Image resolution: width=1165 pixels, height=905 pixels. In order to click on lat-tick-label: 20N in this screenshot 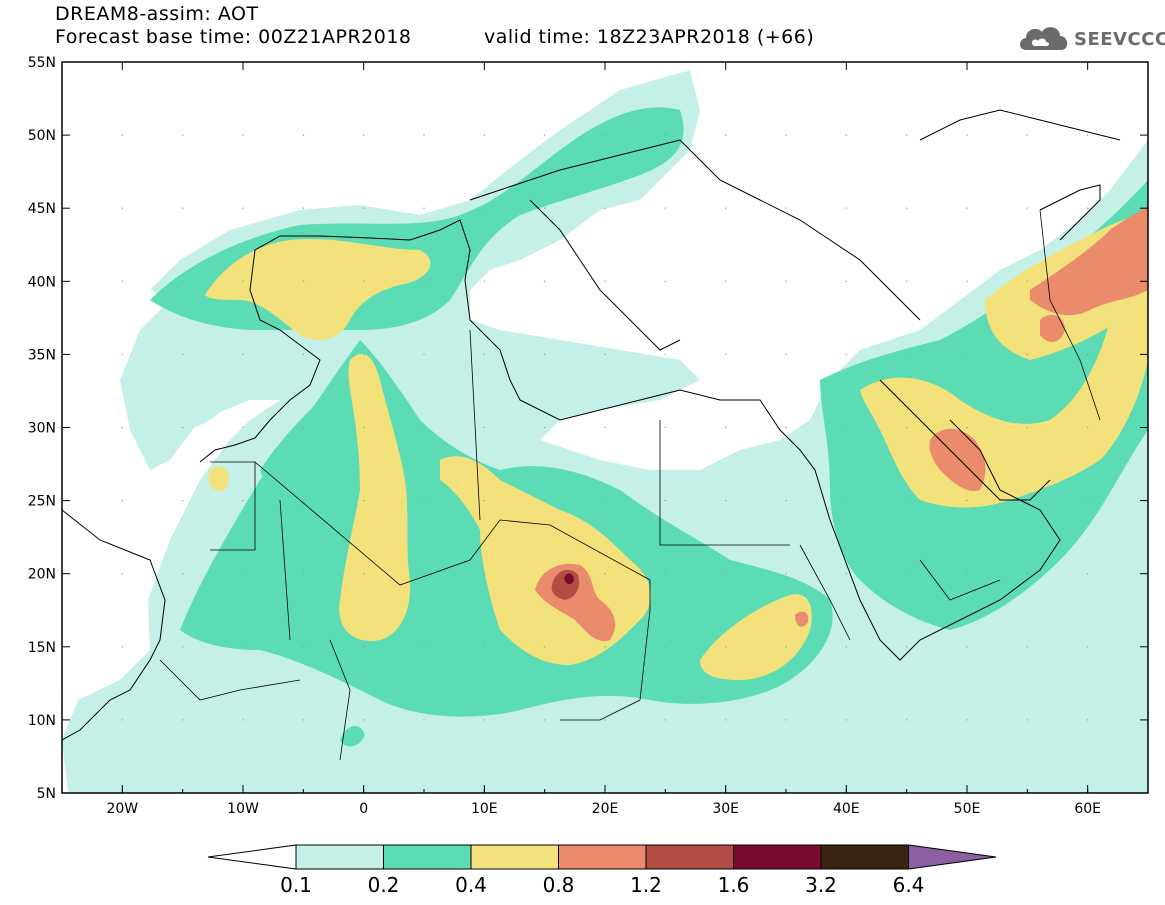, I will do `click(42, 575)`.